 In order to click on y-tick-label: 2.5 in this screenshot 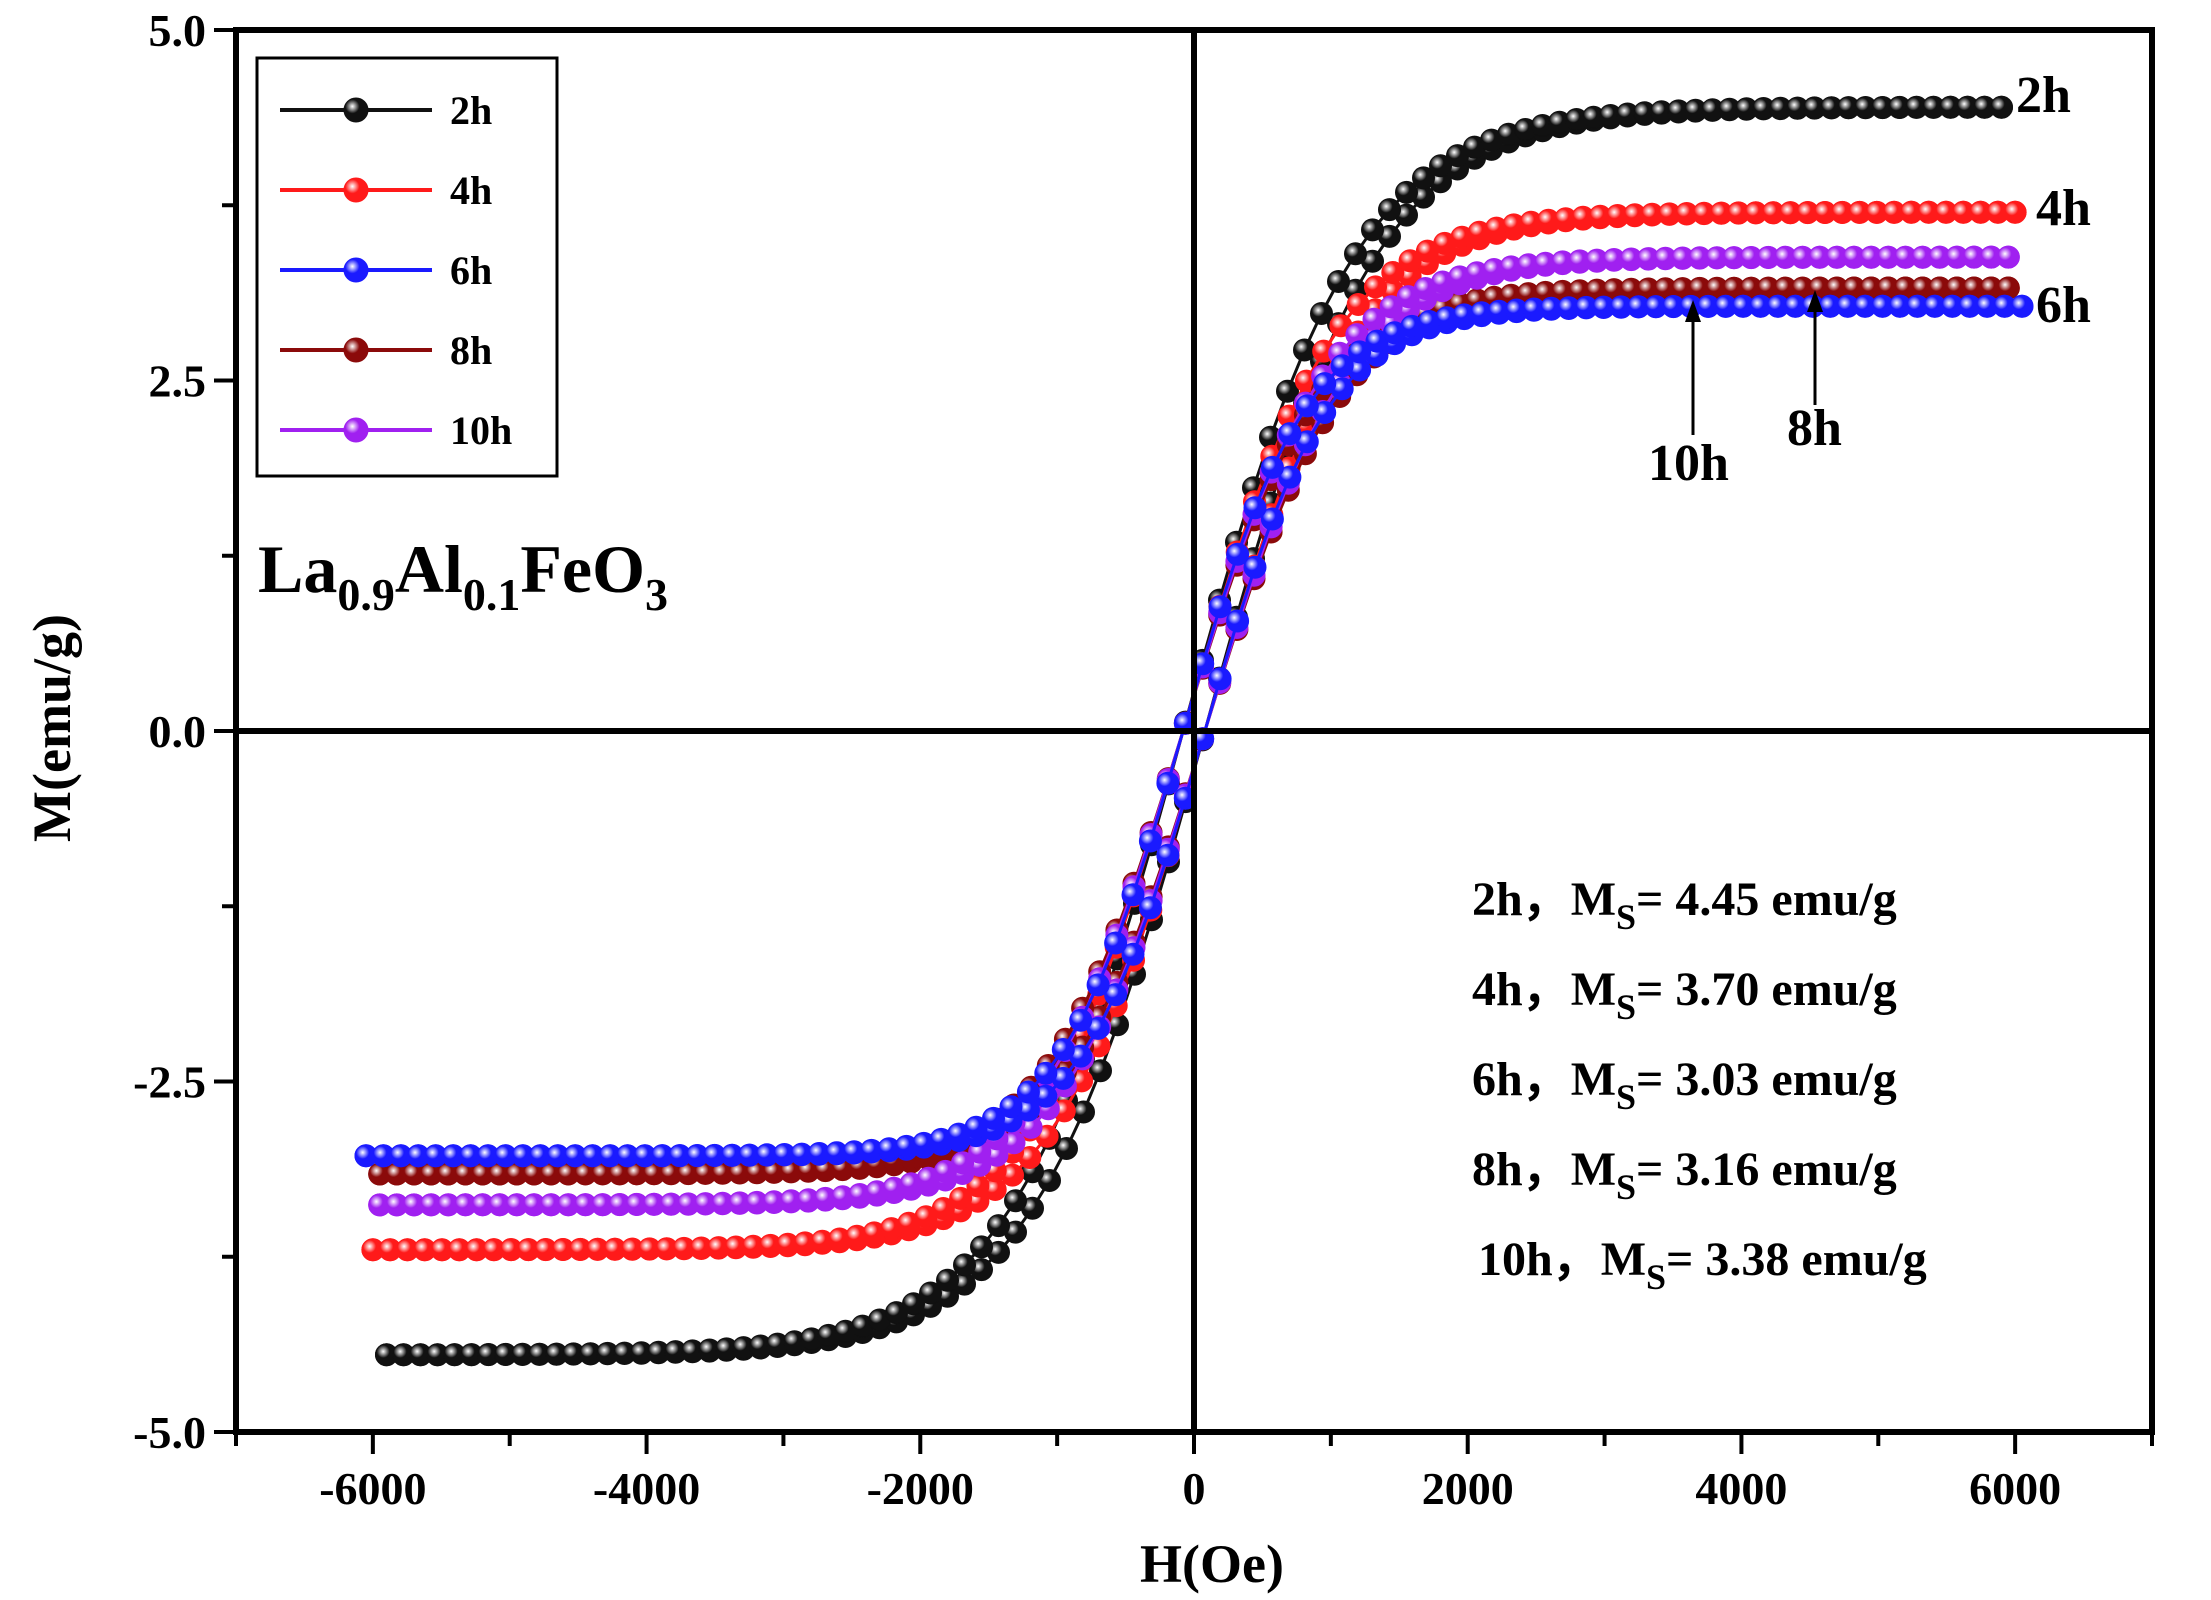, I will do `click(178, 381)`.